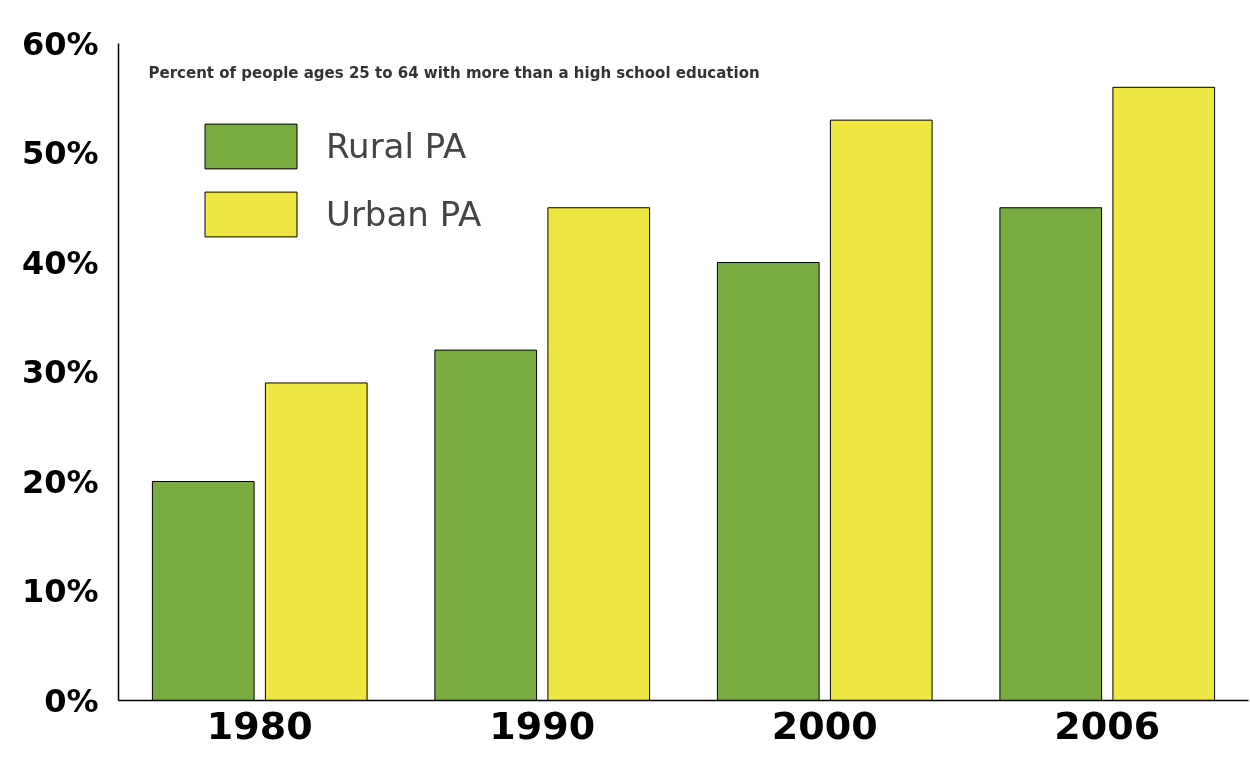 The height and width of the screenshot is (761, 1250). Describe the element at coordinates (60, 153) in the screenshot. I see `y-tick-label: 50%` at that location.